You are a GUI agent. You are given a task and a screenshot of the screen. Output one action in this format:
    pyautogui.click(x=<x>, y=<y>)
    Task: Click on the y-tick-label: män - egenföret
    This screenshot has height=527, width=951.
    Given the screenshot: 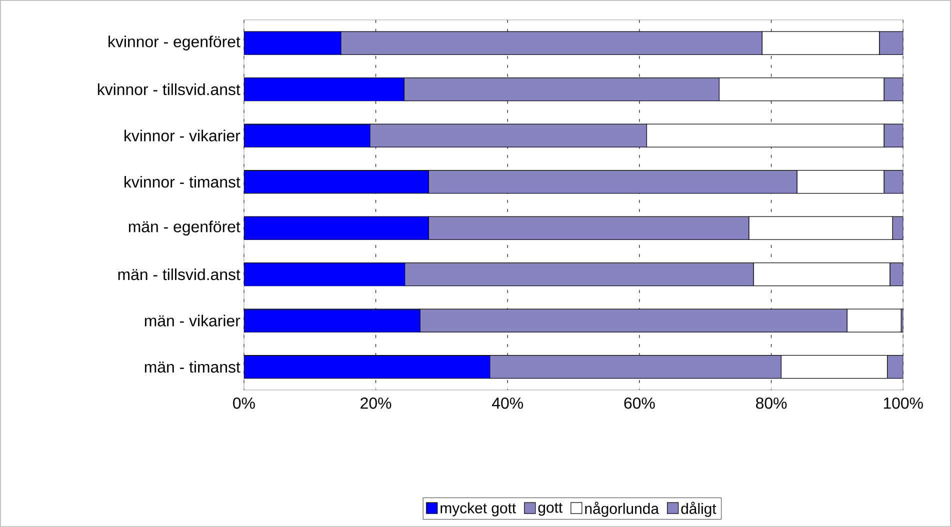 What is the action you would take?
    pyautogui.click(x=184, y=228)
    